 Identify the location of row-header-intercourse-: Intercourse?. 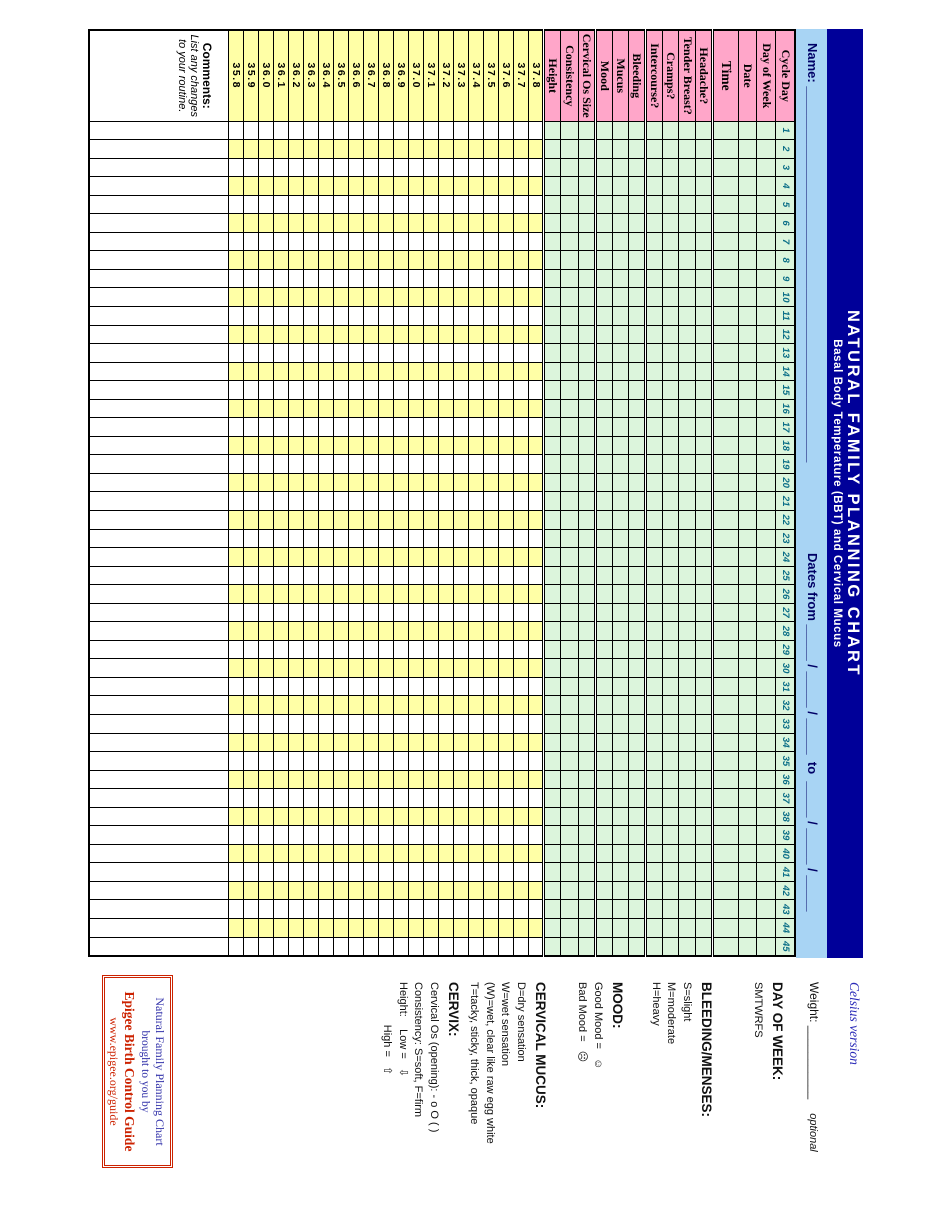
(654, 75).